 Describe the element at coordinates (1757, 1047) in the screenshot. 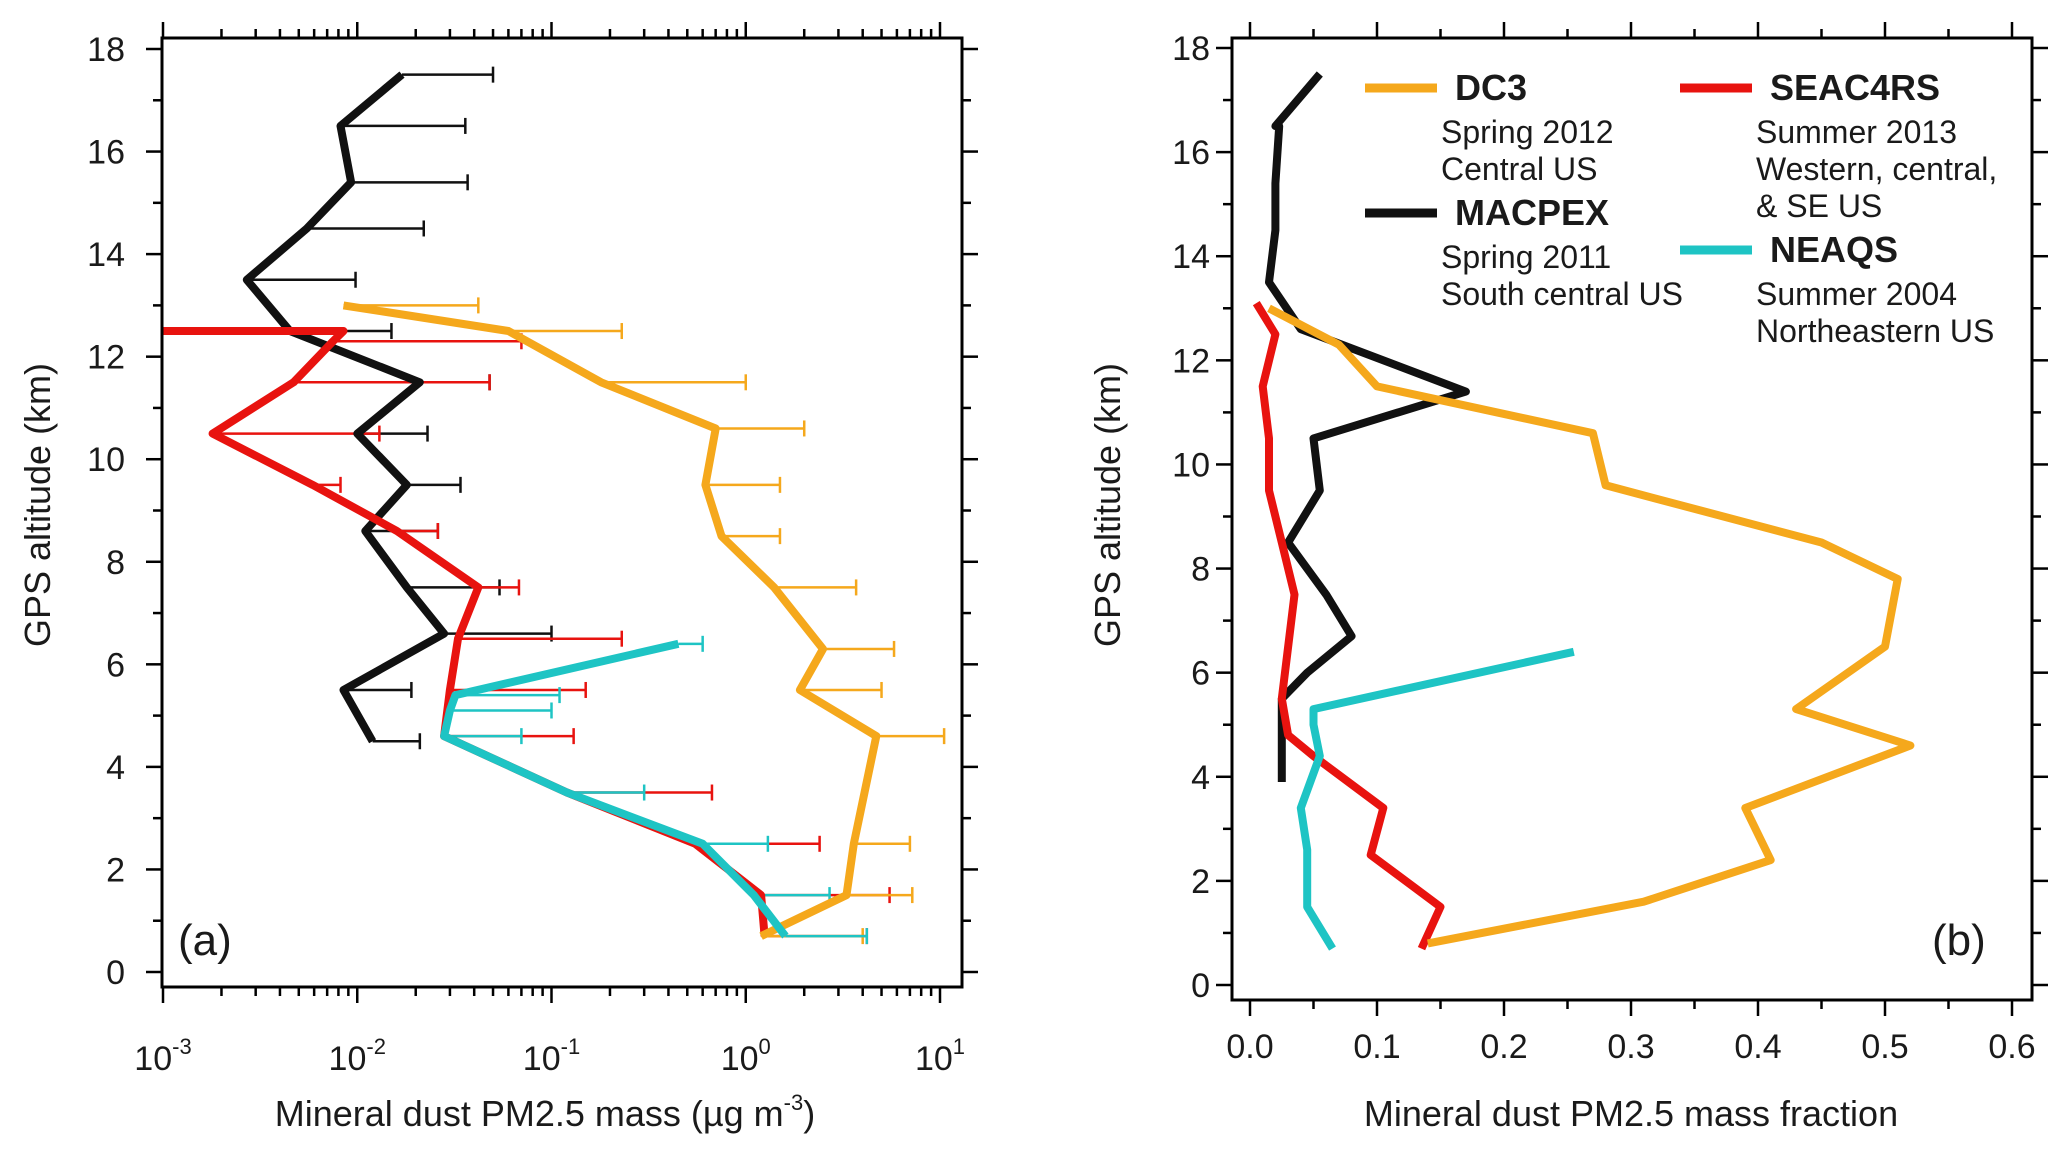

I see `x-tick-label: 0.4` at that location.